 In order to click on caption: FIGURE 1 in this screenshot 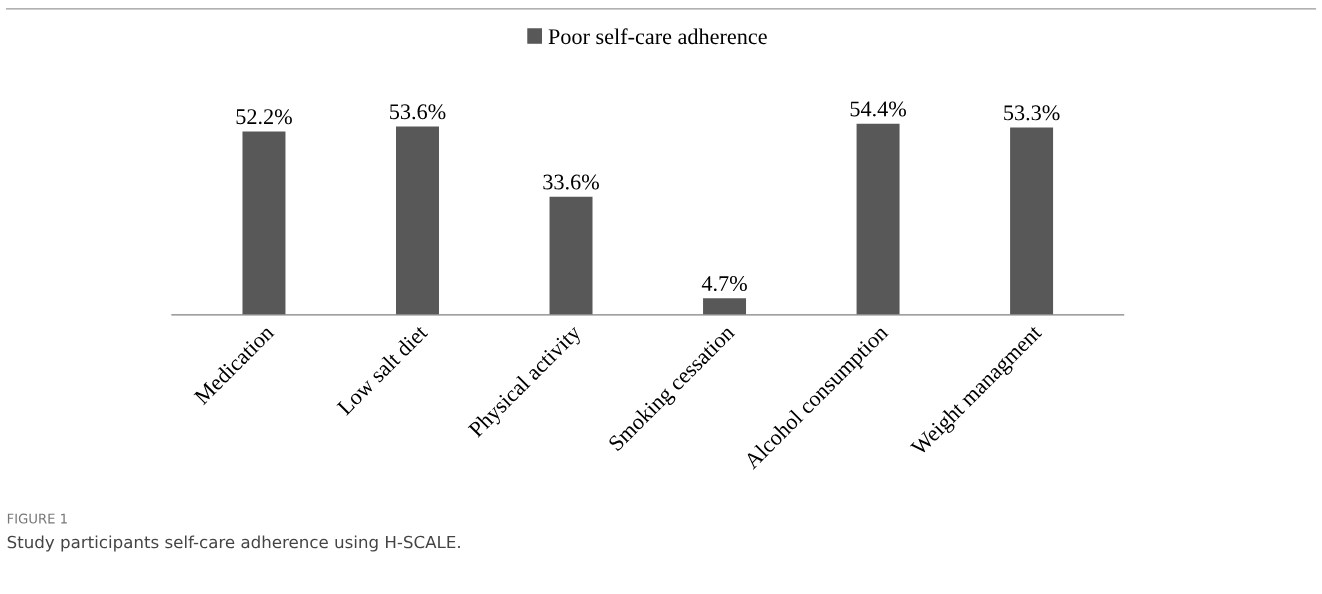, I will do `click(37, 518)`.